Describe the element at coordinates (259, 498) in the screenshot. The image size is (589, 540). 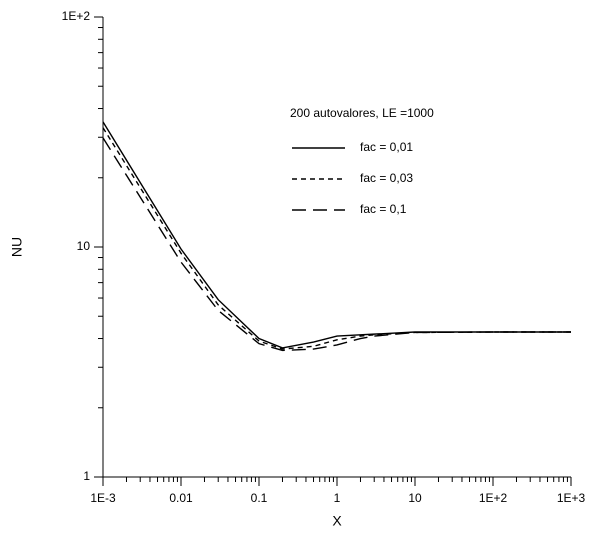
I see `x-tick-label: 0.1` at that location.